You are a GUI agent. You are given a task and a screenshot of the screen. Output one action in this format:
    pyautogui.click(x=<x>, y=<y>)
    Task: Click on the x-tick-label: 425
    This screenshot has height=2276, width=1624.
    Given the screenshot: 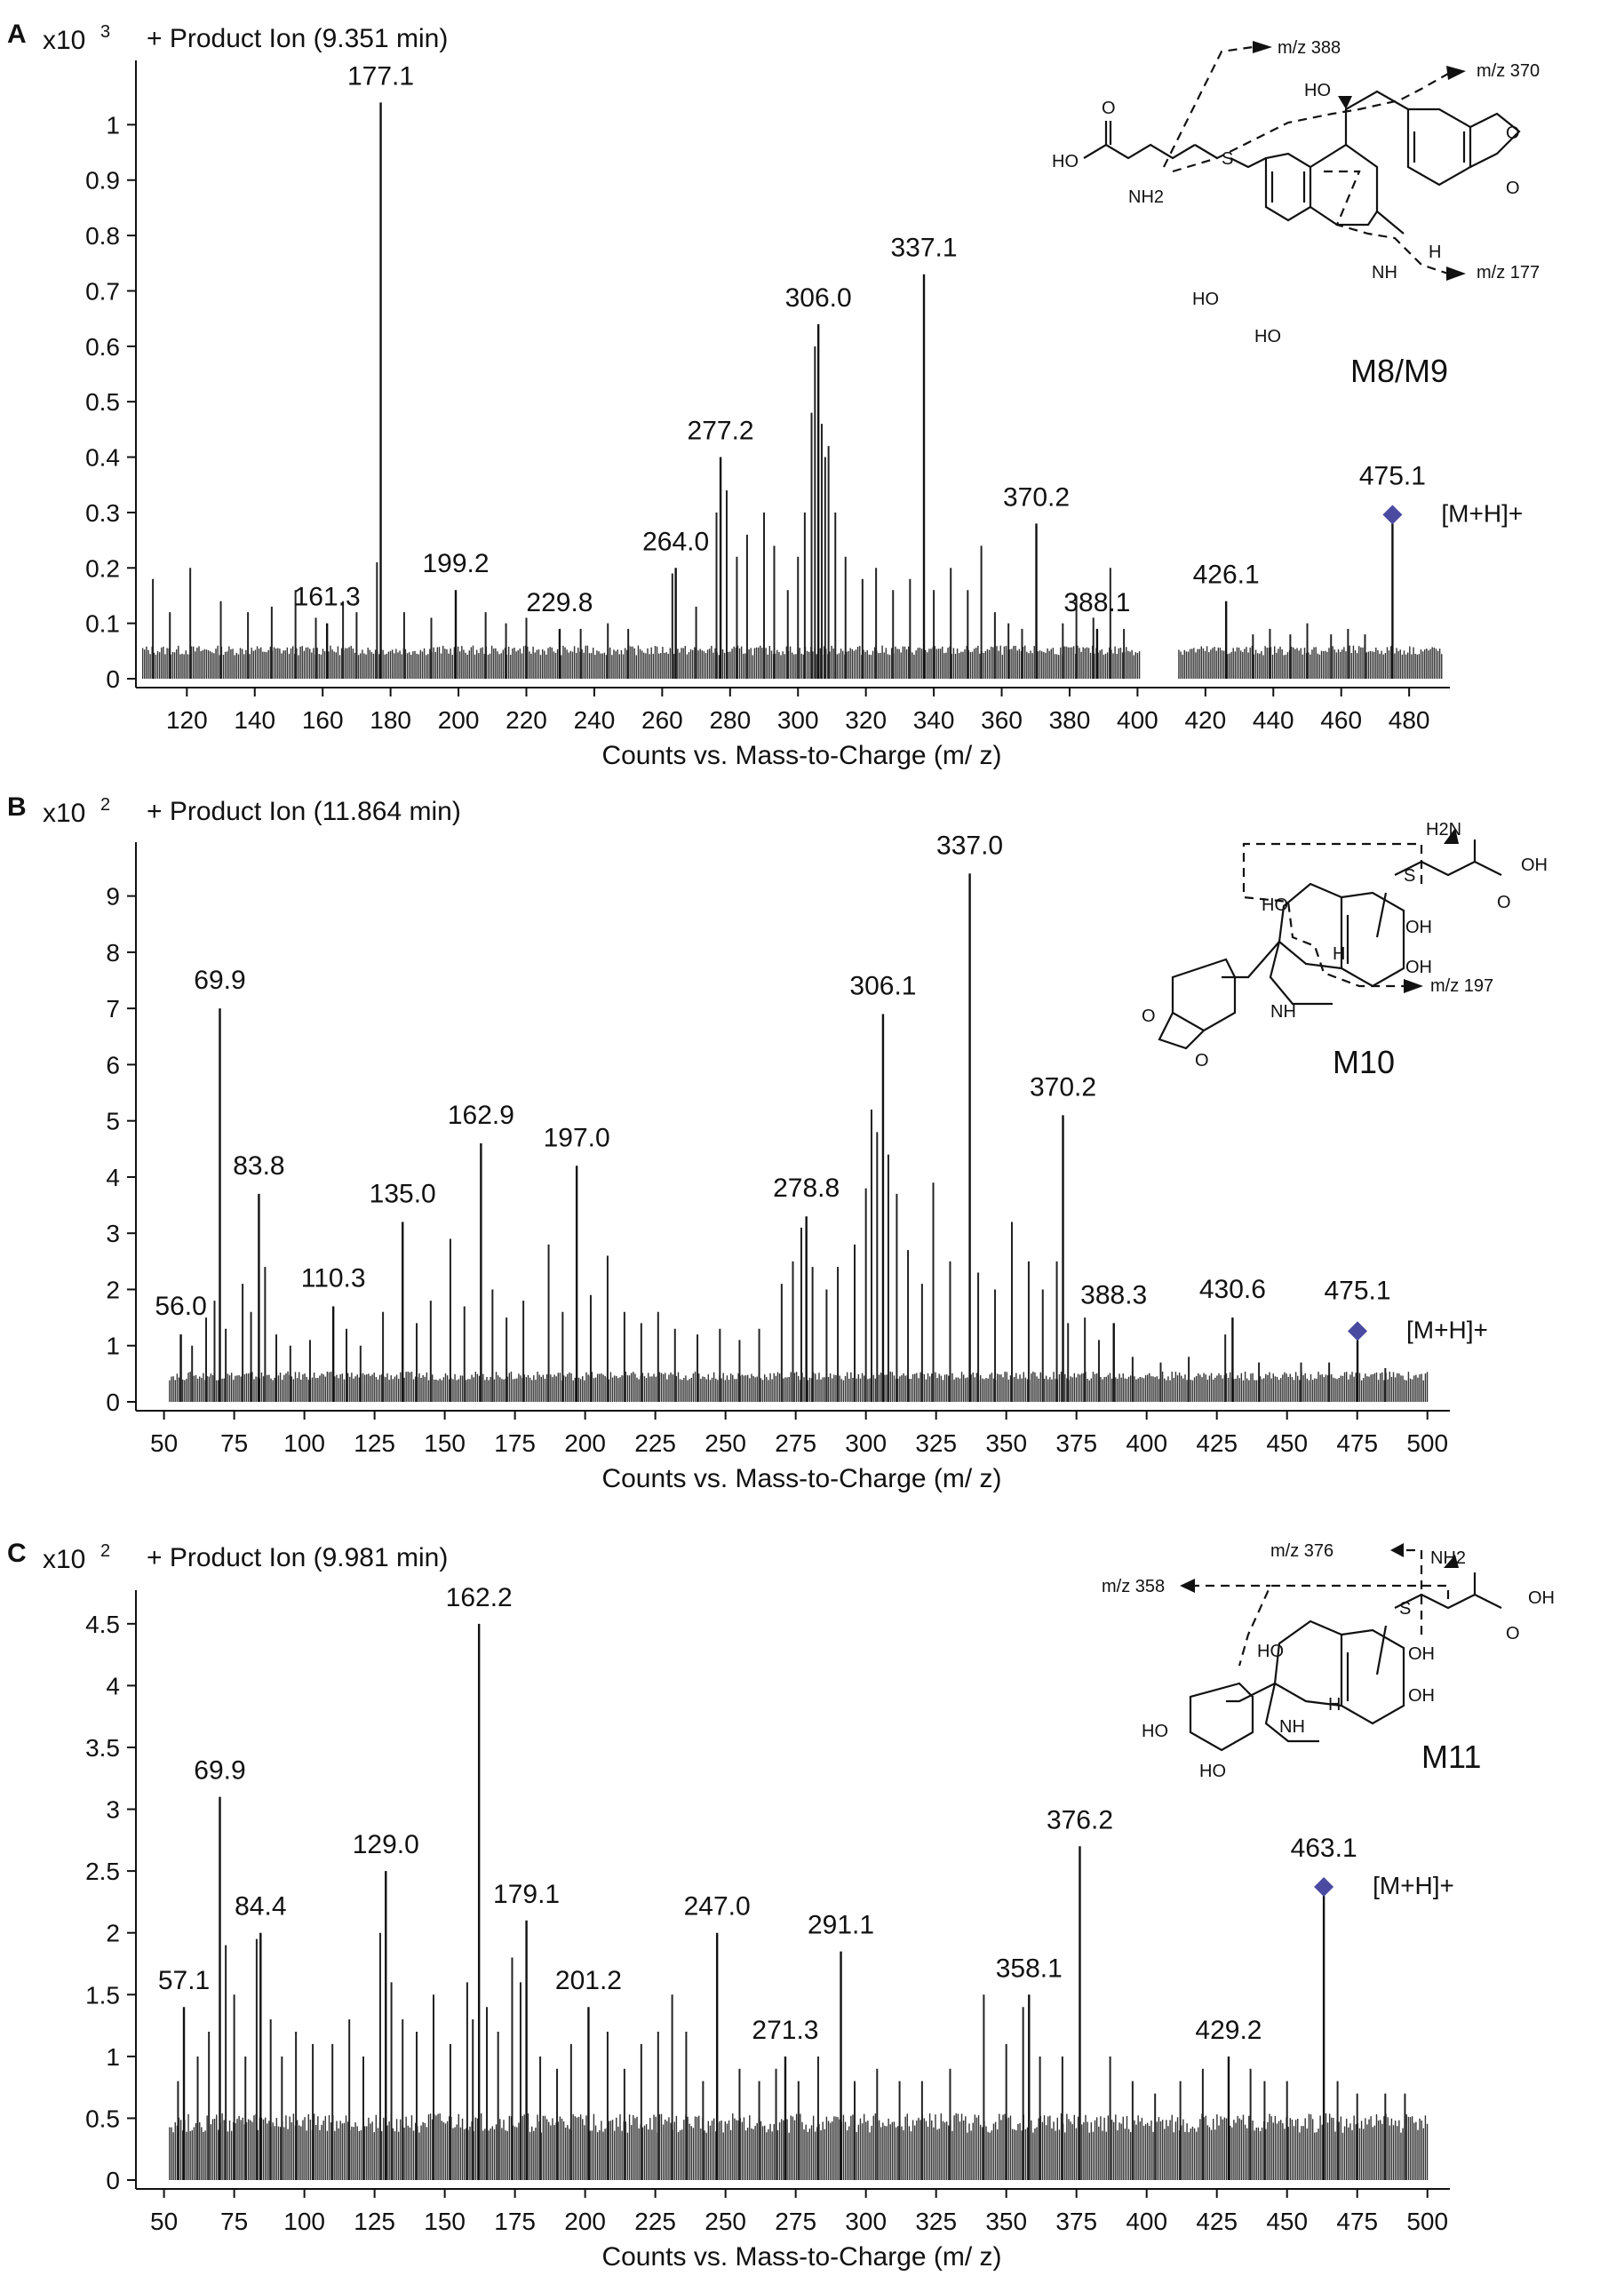 What is the action you would take?
    pyautogui.click(x=1217, y=2221)
    